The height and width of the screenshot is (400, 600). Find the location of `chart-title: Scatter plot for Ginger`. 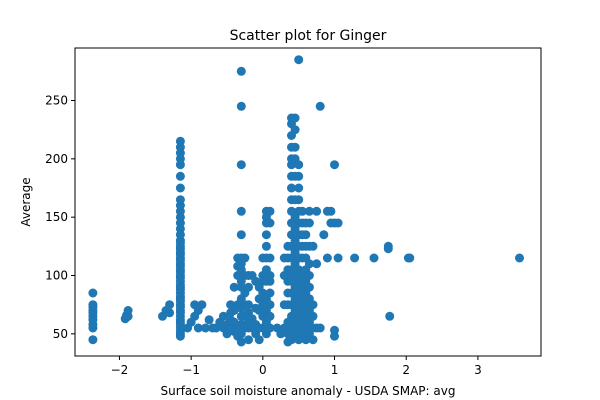

chart-title: Scatter plot for Ginger is located at coordinates (308, 36).